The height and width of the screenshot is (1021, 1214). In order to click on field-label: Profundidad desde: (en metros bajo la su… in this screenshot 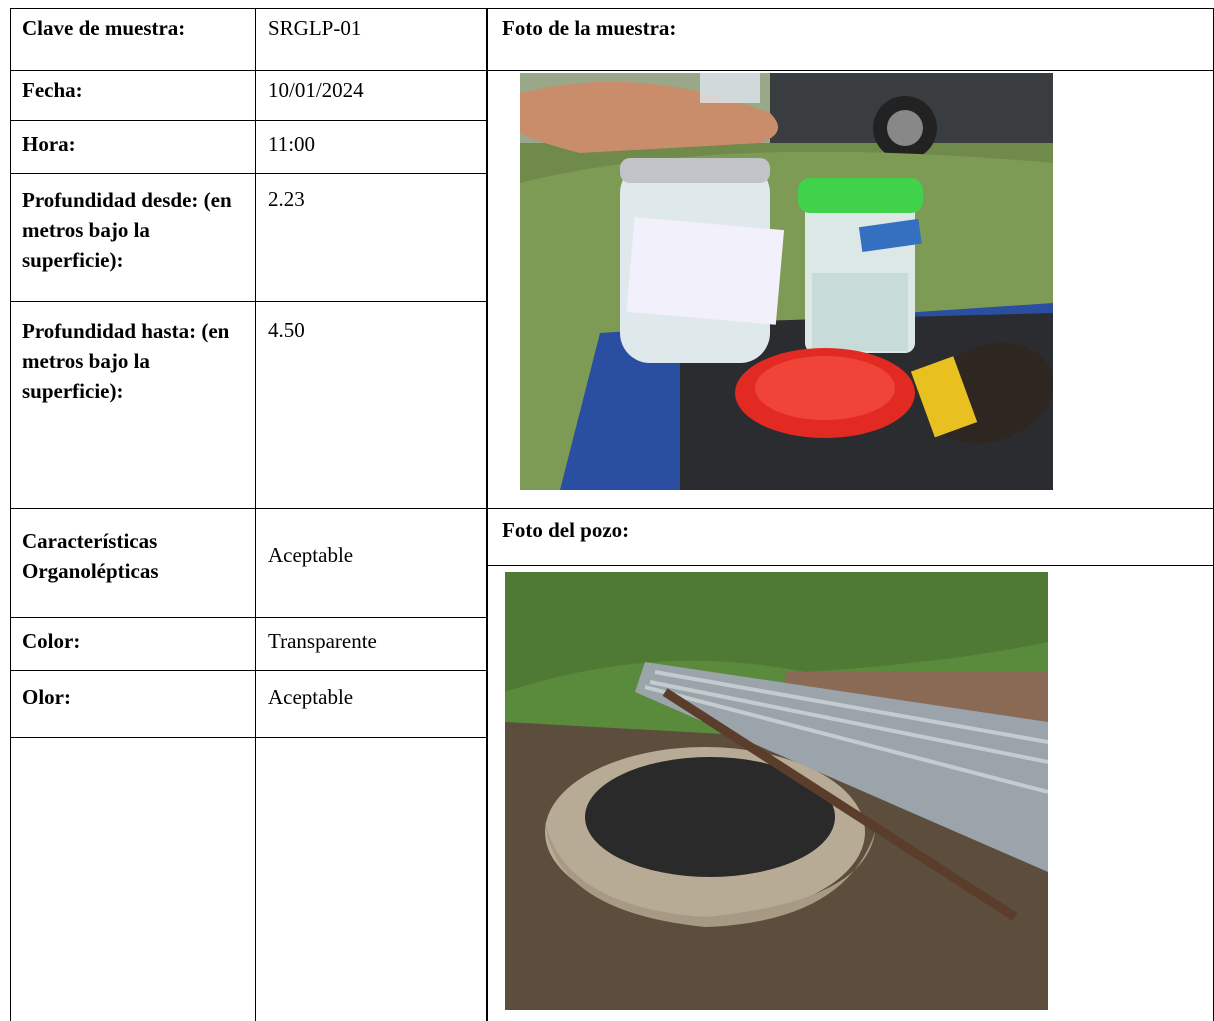, I will do `click(127, 230)`.